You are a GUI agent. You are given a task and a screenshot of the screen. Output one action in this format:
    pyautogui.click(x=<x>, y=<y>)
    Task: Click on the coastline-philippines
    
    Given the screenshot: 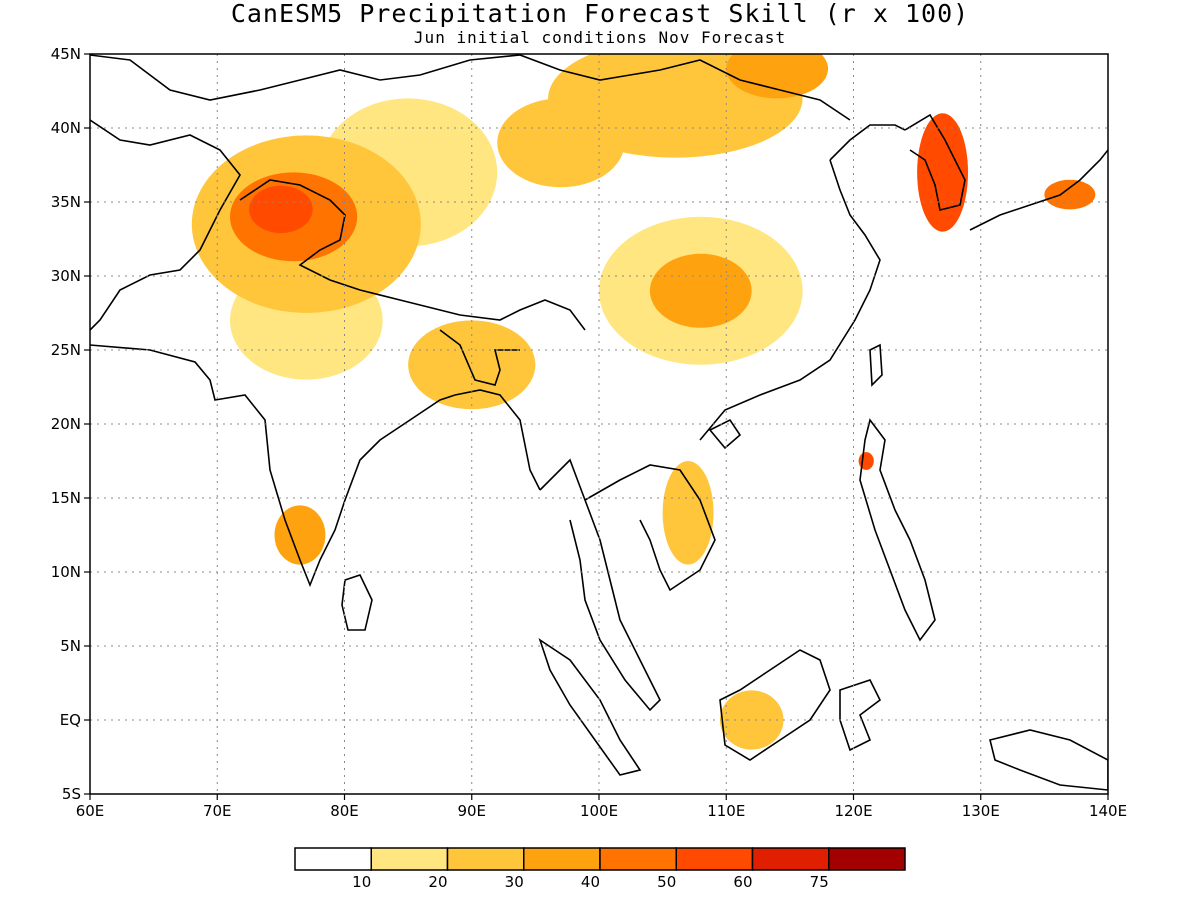 What is the action you would take?
    pyautogui.click(x=897, y=530)
    